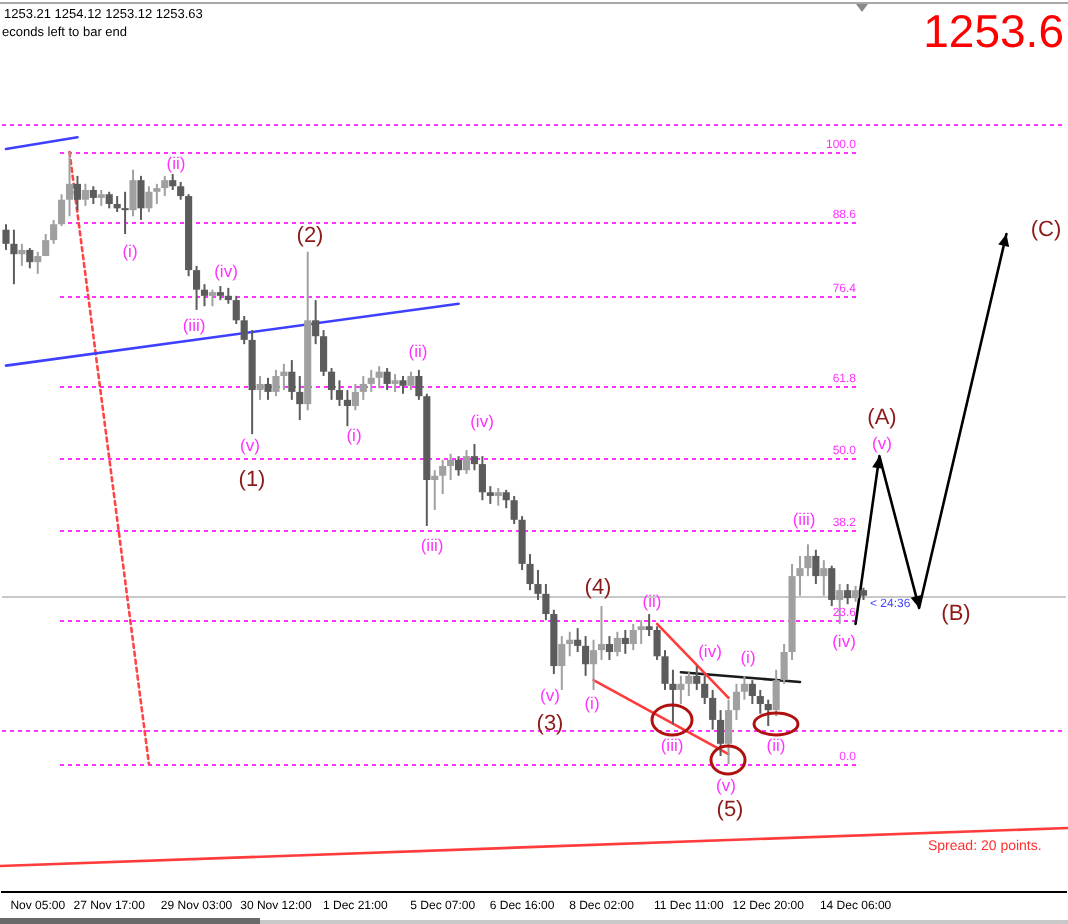 The height and width of the screenshot is (924, 1068). I want to click on annotation: (2), so click(310, 236).